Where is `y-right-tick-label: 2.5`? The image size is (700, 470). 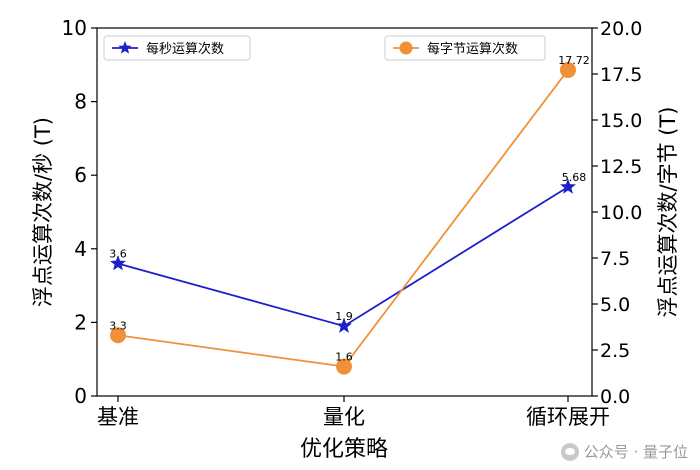 y-right-tick-label: 2.5 is located at coordinates (615, 351).